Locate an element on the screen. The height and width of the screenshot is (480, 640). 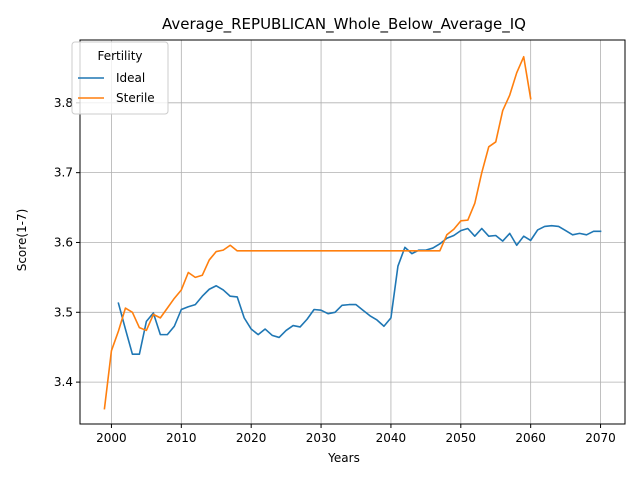
y-tick-label: 3.8 is located at coordinates (63, 103).